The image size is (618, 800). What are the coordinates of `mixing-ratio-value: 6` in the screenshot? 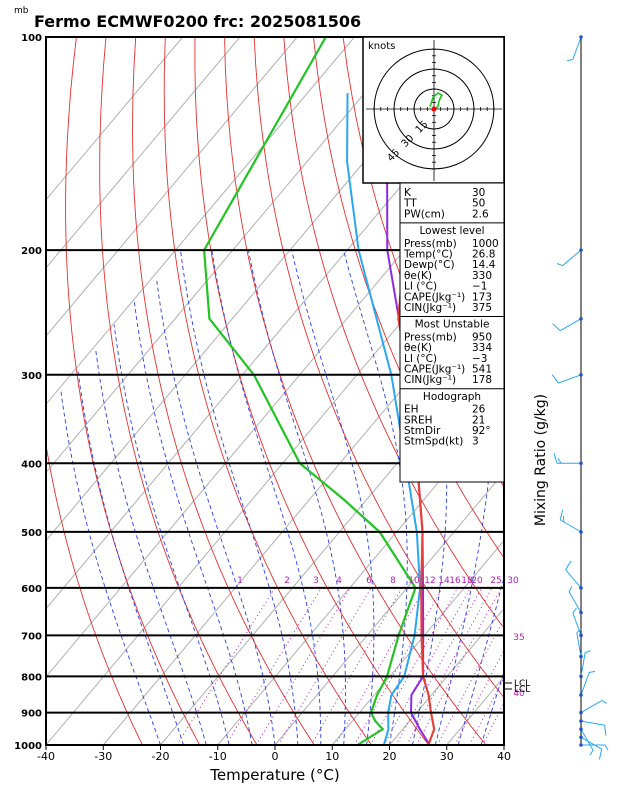 It's located at (369, 581).